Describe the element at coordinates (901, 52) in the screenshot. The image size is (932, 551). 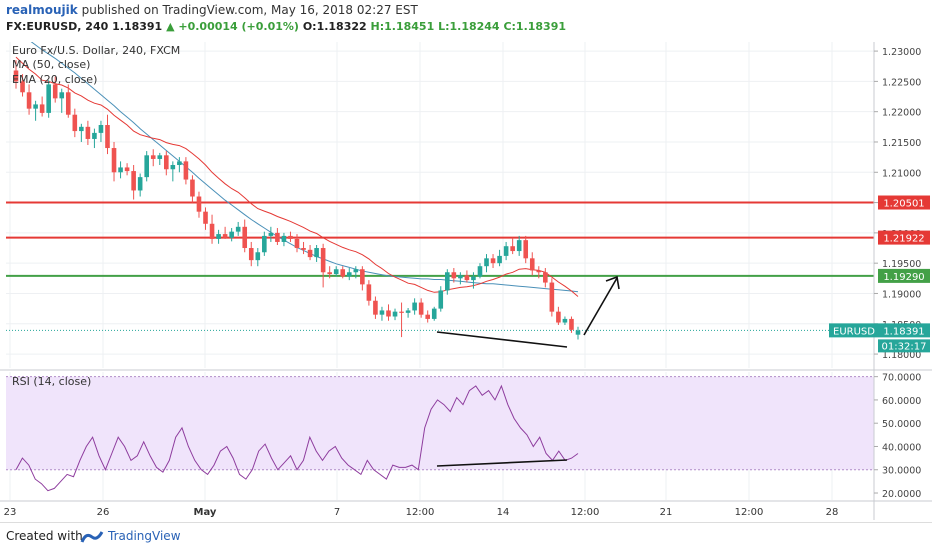
I see `price-tick-label: 1.23000` at that location.